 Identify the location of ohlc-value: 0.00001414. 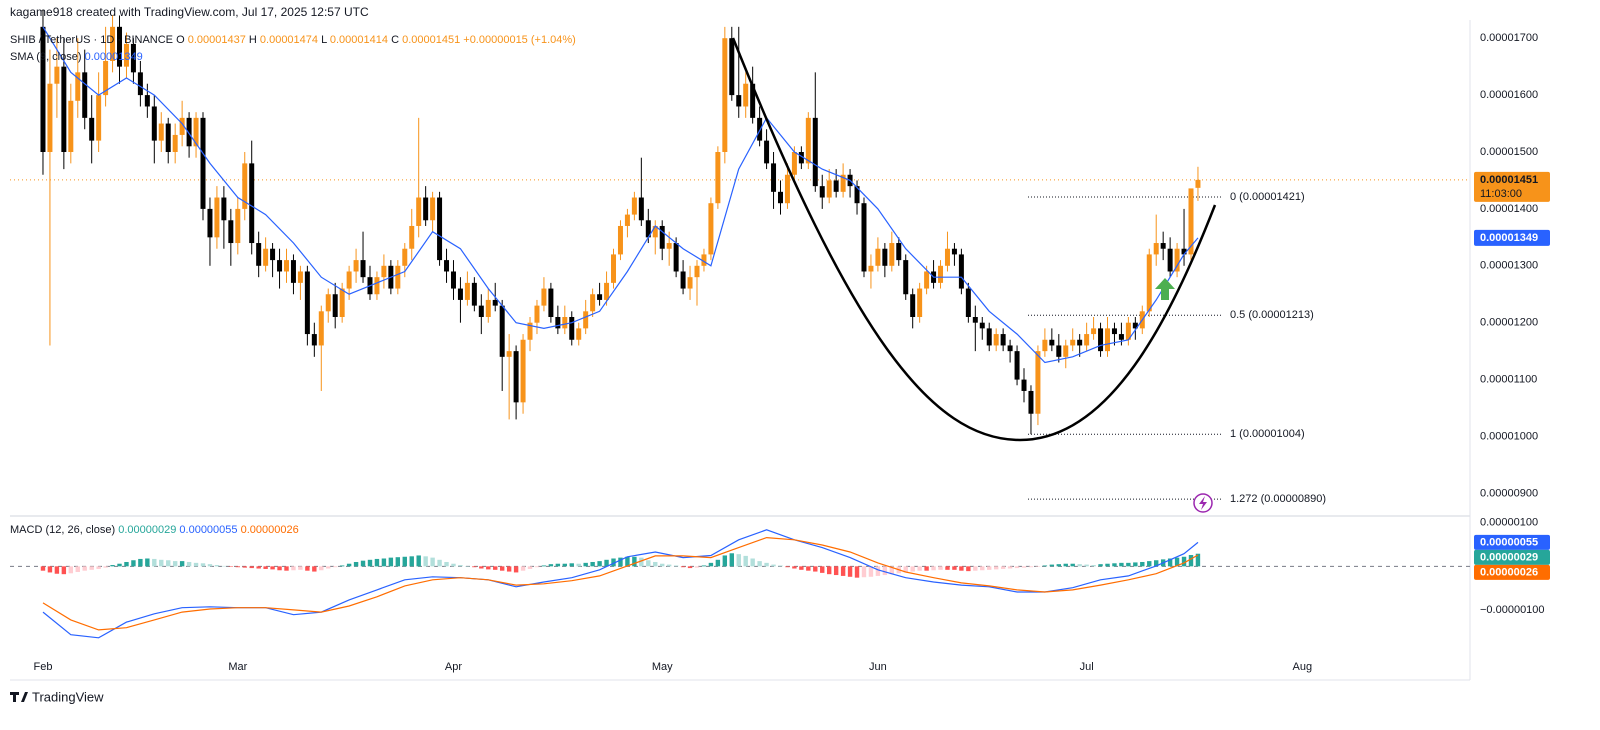
(359, 40).